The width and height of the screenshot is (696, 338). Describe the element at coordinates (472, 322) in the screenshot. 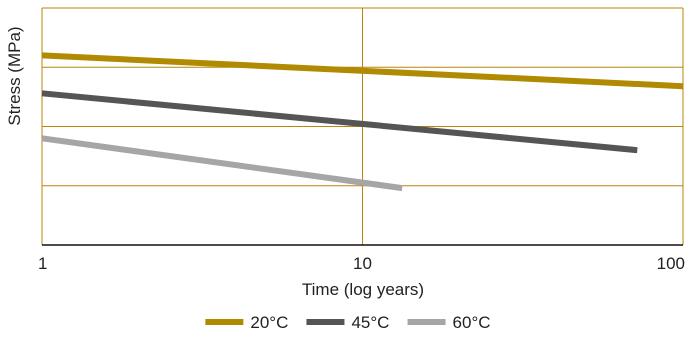

I see `legend-label-3: 60°C` at that location.